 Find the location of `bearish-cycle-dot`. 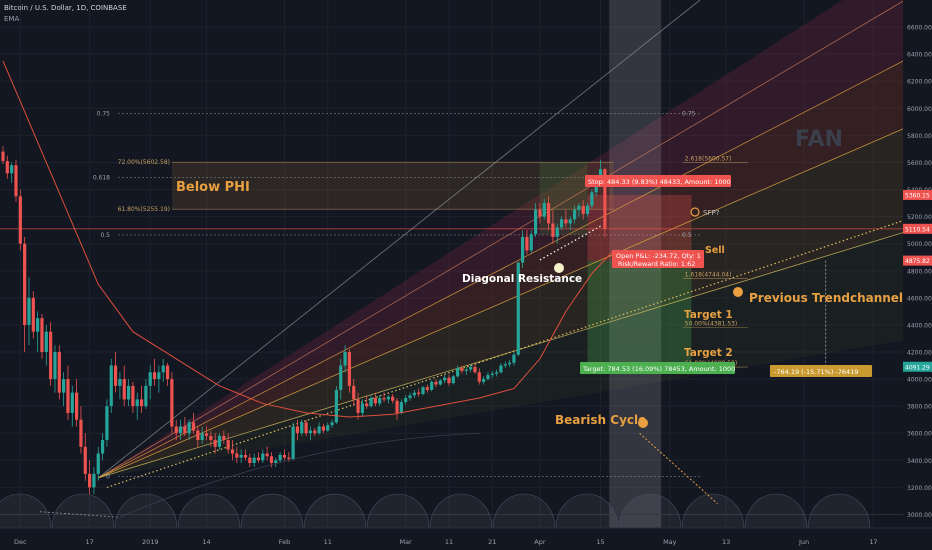

bearish-cycle-dot is located at coordinates (643, 423).